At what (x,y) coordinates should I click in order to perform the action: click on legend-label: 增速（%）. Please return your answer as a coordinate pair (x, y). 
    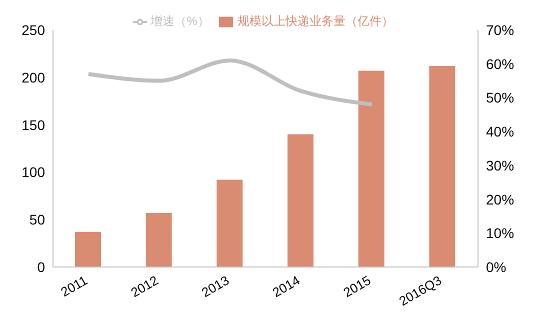
    Looking at the image, I should click on (180, 21).